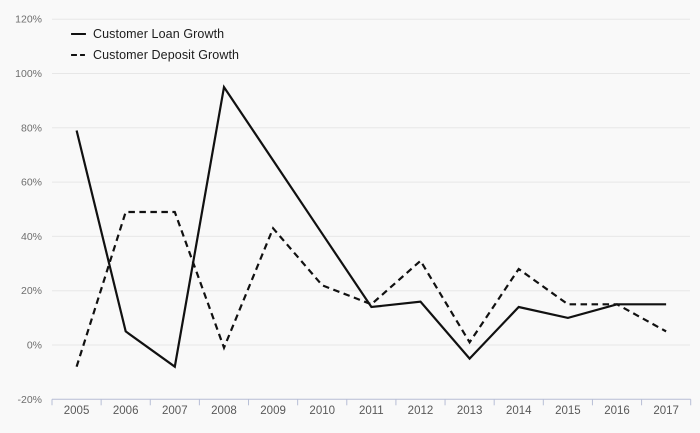 The width and height of the screenshot is (700, 433). What do you see at coordinates (31, 237) in the screenshot?
I see `y-axis-label: 40%` at bounding box center [31, 237].